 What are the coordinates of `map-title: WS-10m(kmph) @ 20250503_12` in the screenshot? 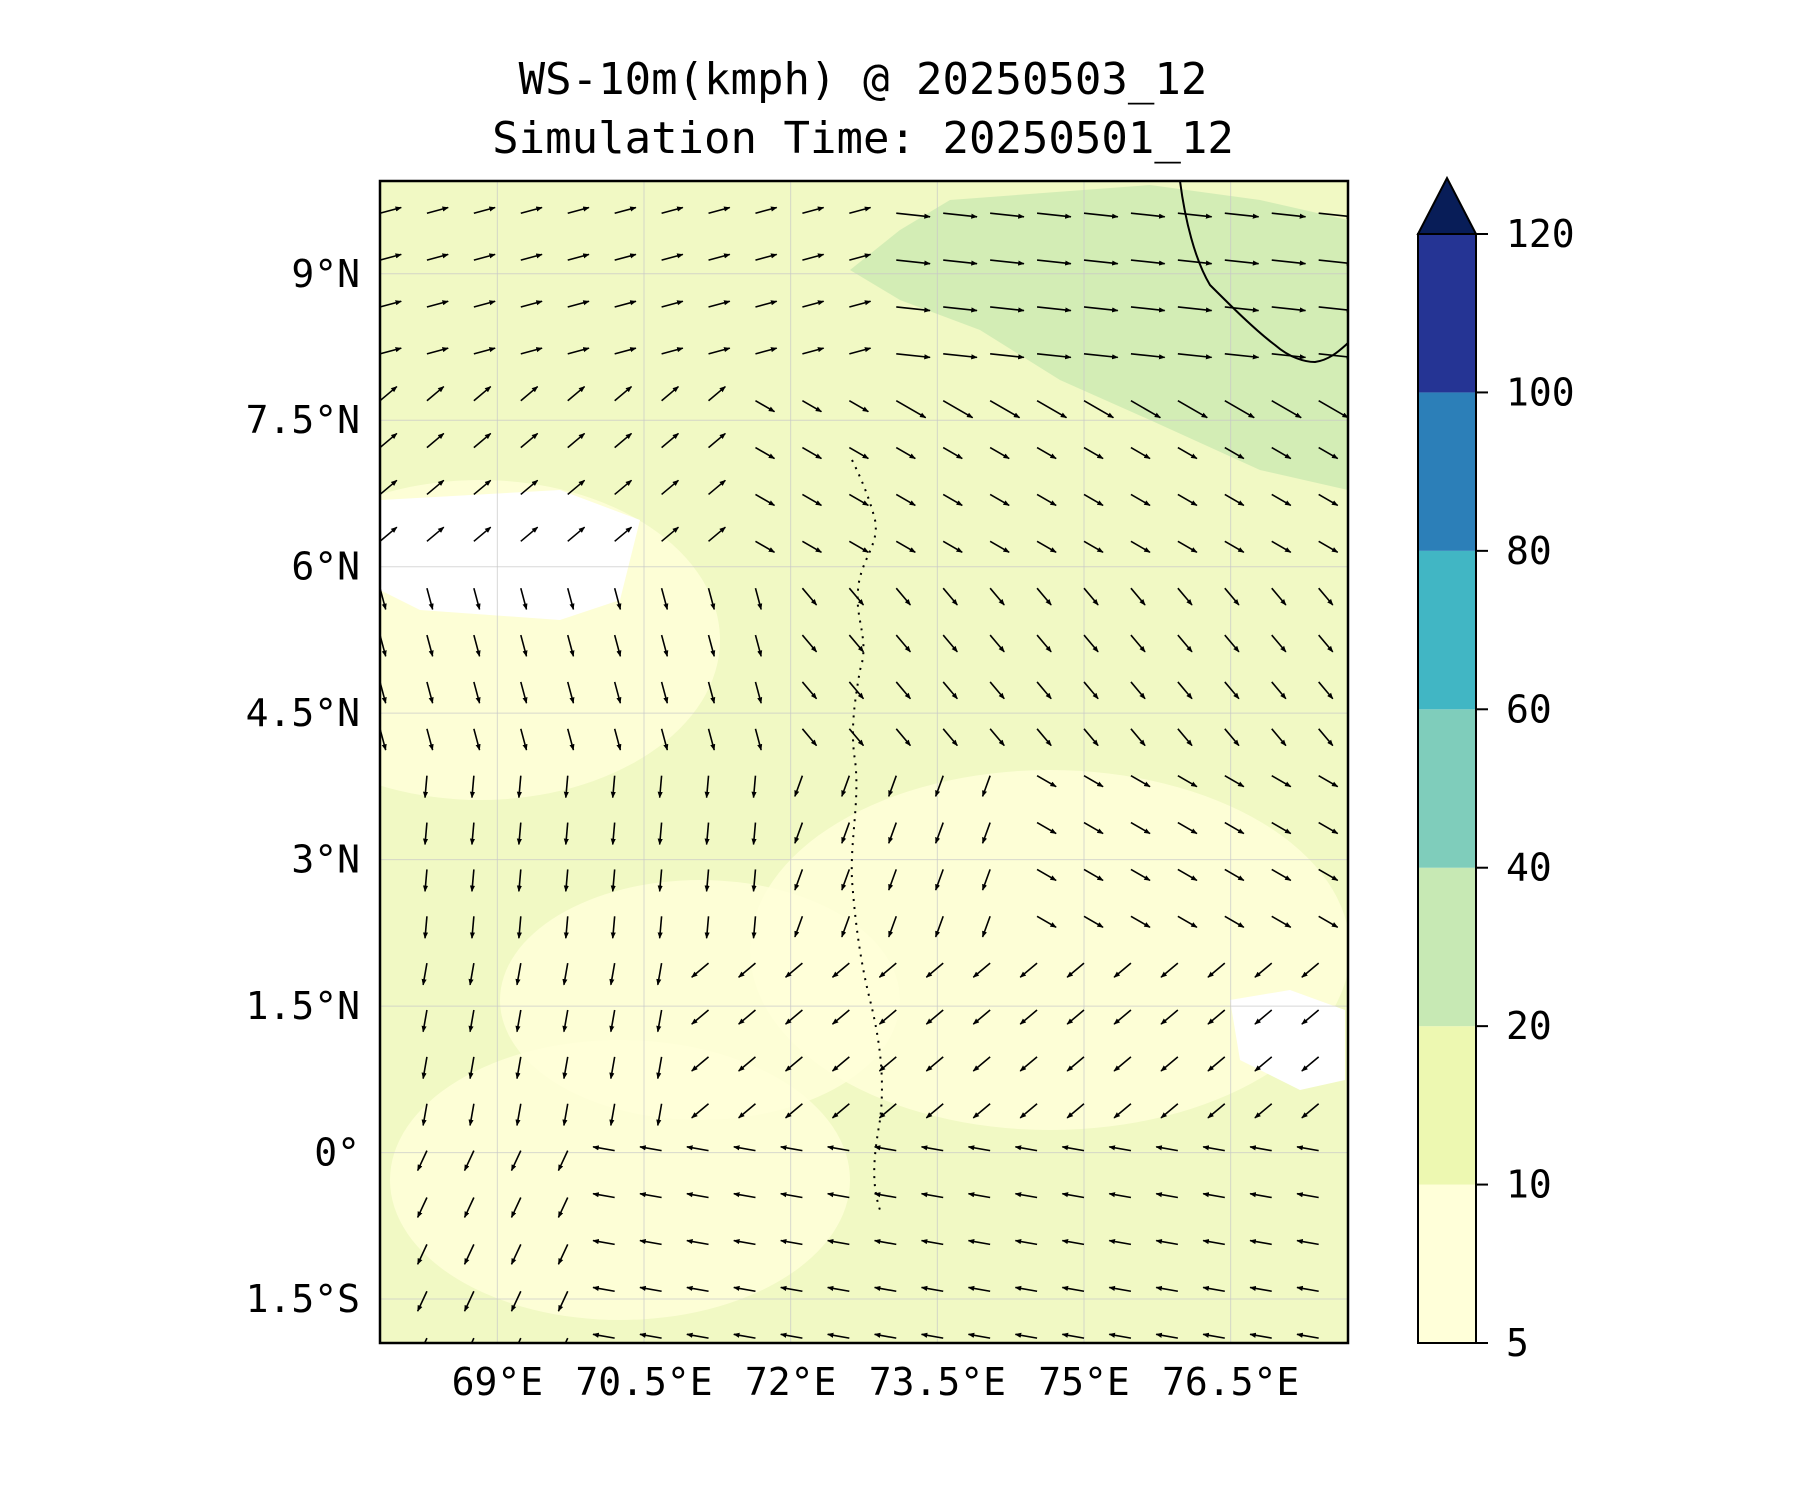 It's located at (863, 79).